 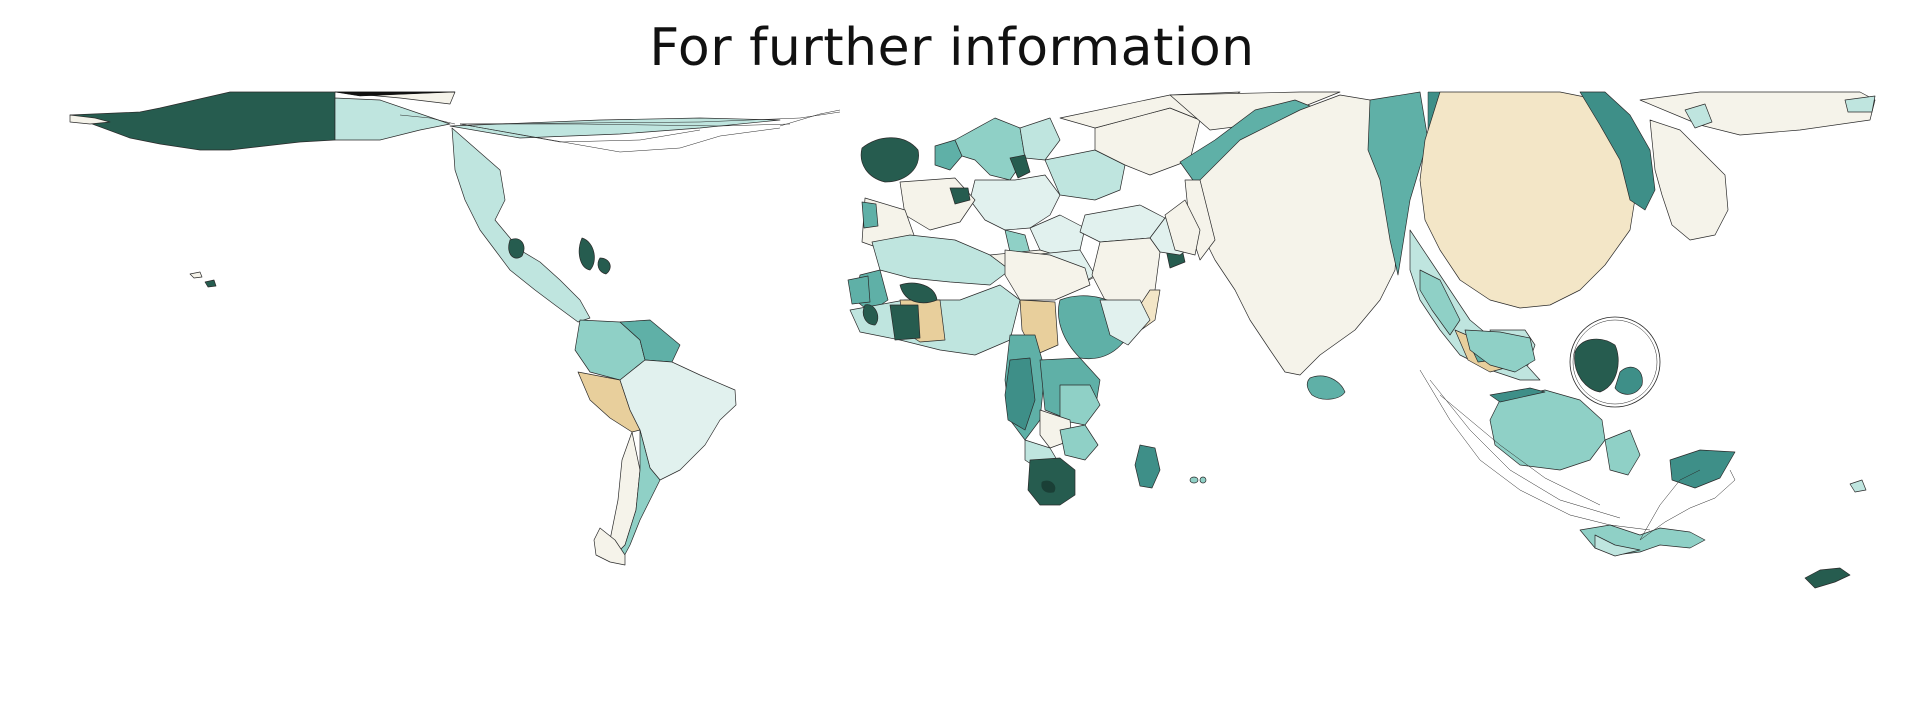 I want to click on region-north_america_us, so click(x=392, y=119).